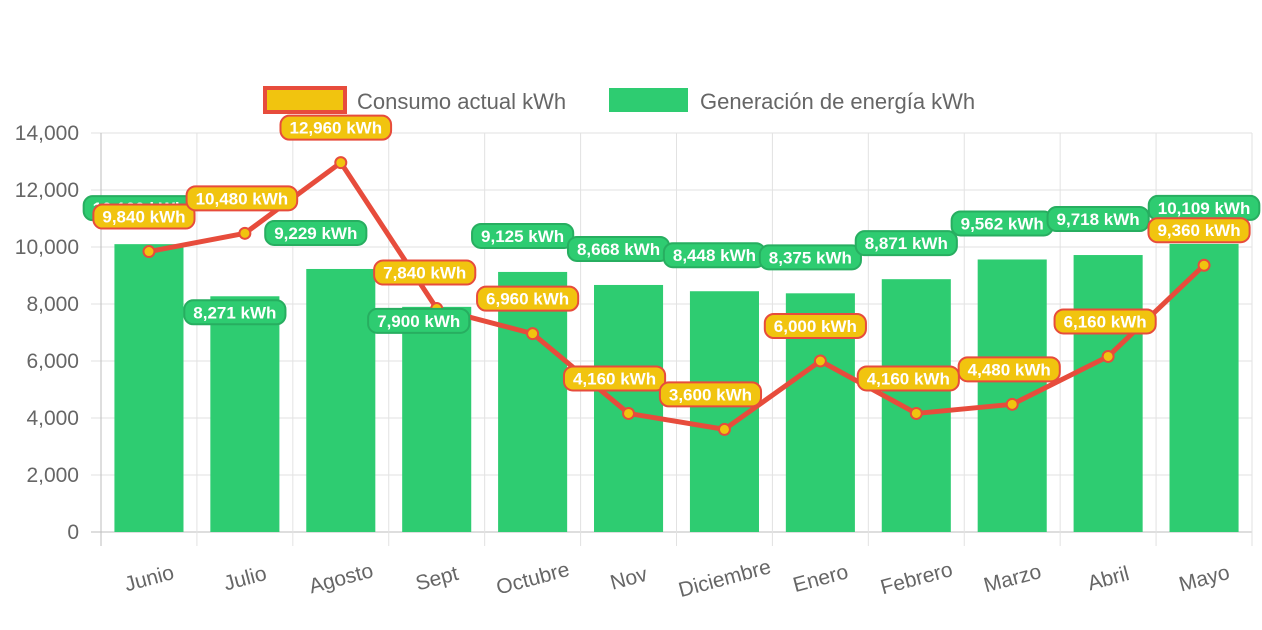  What do you see at coordinates (437, 578) in the screenshot?
I see `x-tick-label: Sept` at bounding box center [437, 578].